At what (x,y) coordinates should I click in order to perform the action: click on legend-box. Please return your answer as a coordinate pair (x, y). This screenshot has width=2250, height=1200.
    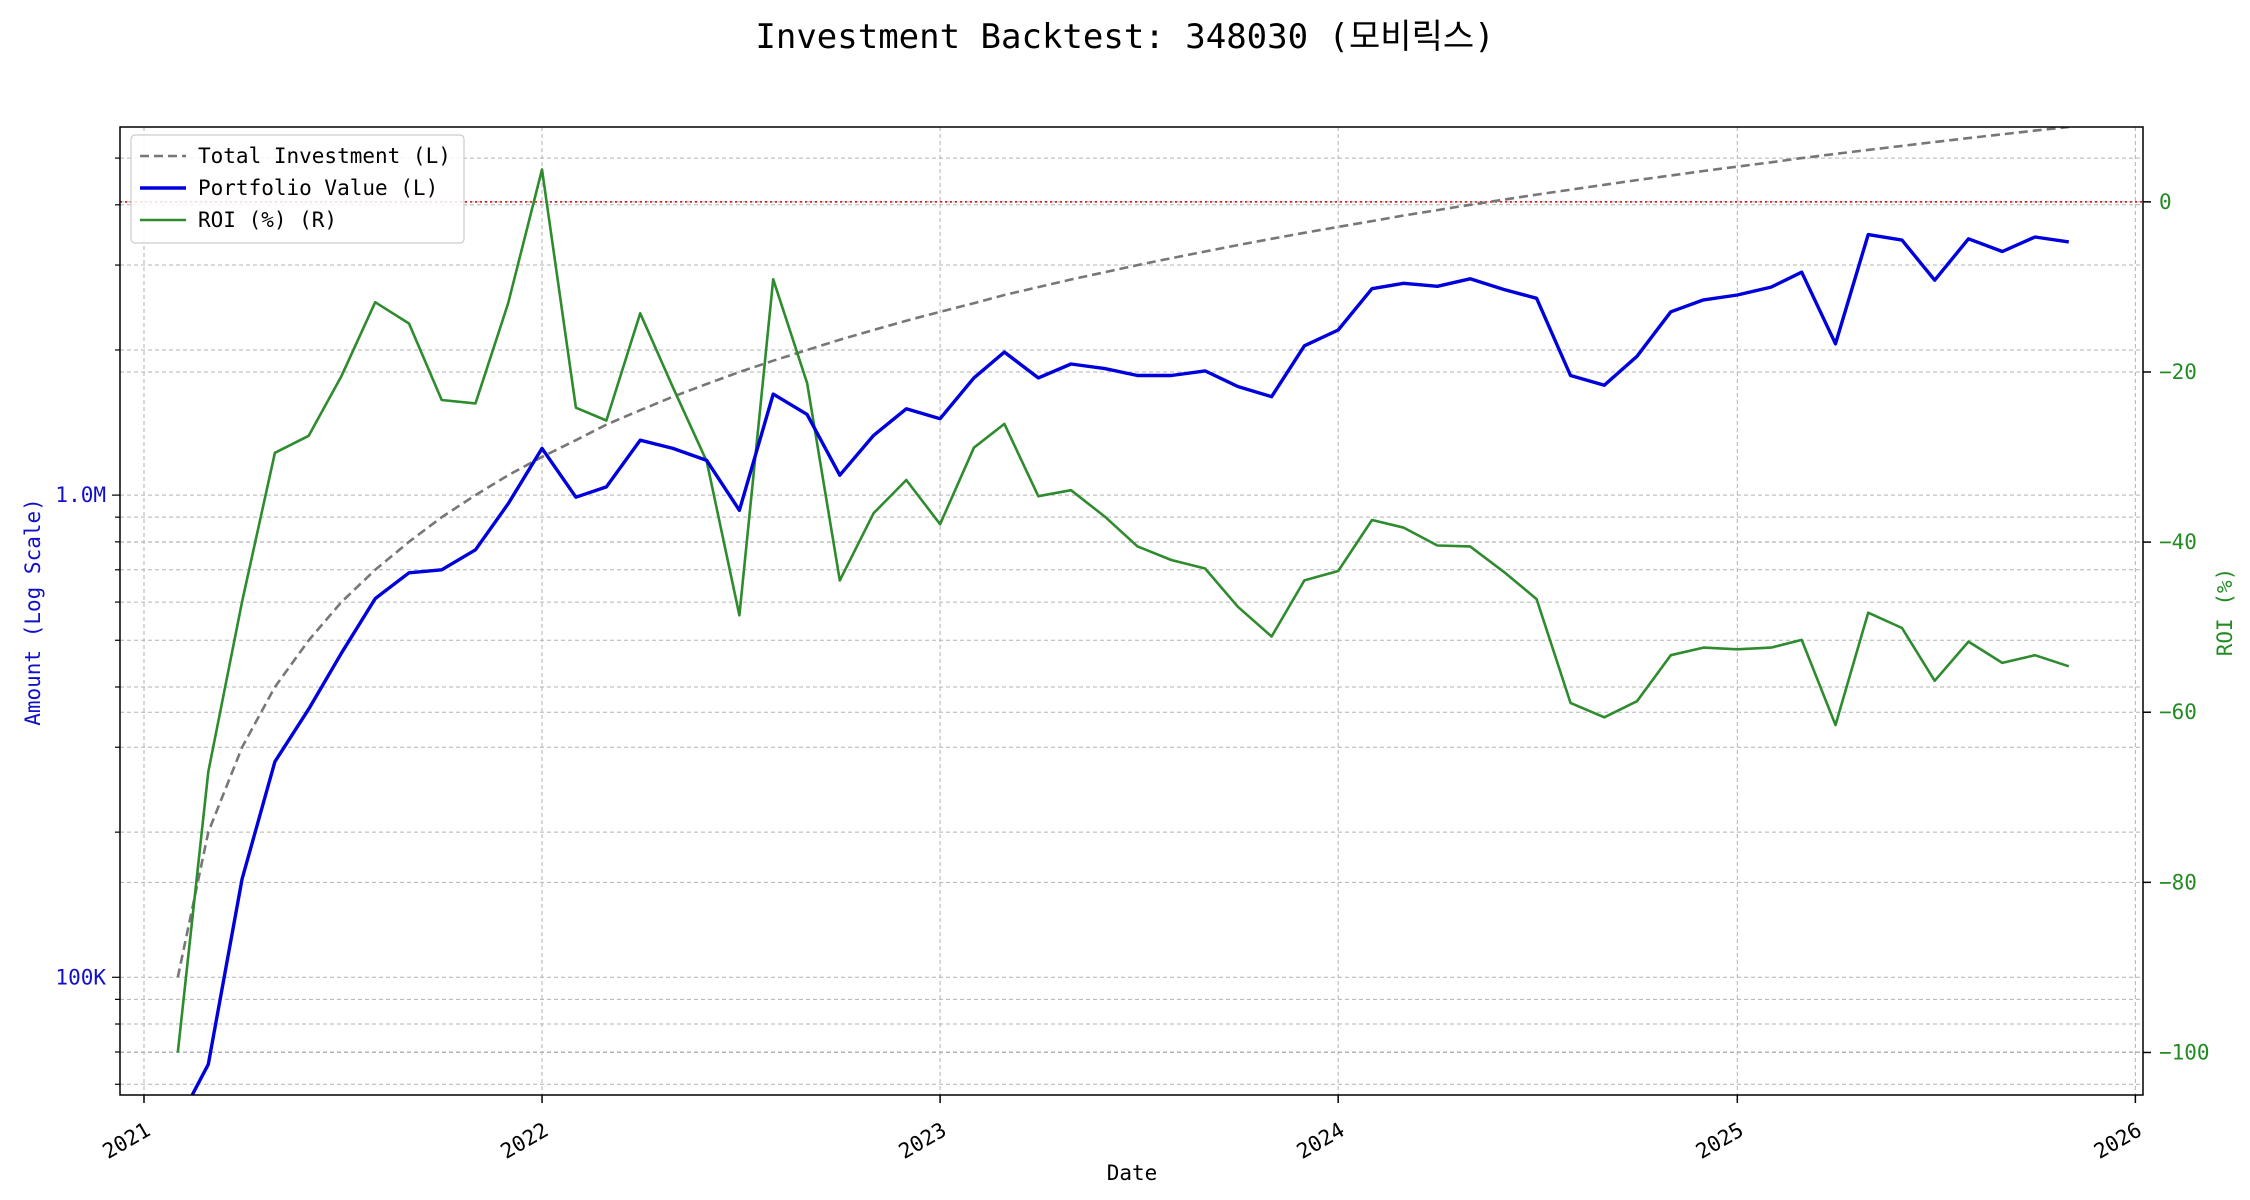
    Looking at the image, I should click on (297, 189).